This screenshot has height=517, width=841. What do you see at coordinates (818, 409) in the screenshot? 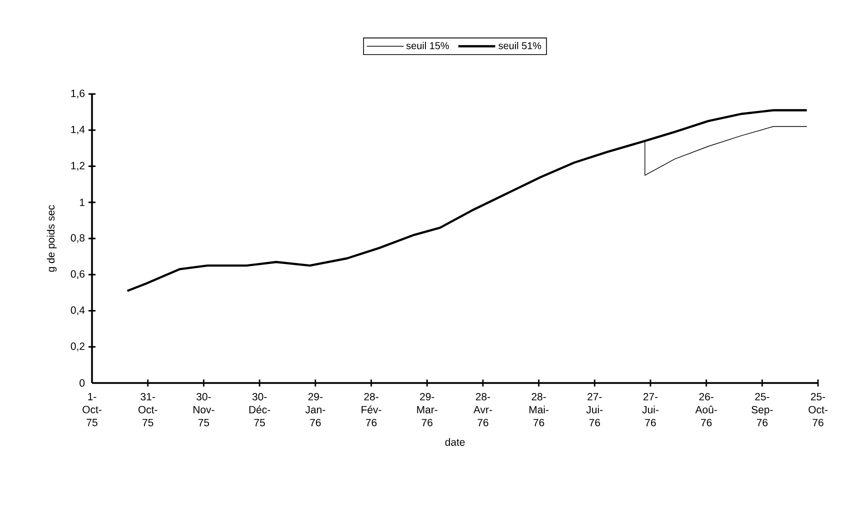
I see `x-tick-label: 25-Oct-76` at bounding box center [818, 409].